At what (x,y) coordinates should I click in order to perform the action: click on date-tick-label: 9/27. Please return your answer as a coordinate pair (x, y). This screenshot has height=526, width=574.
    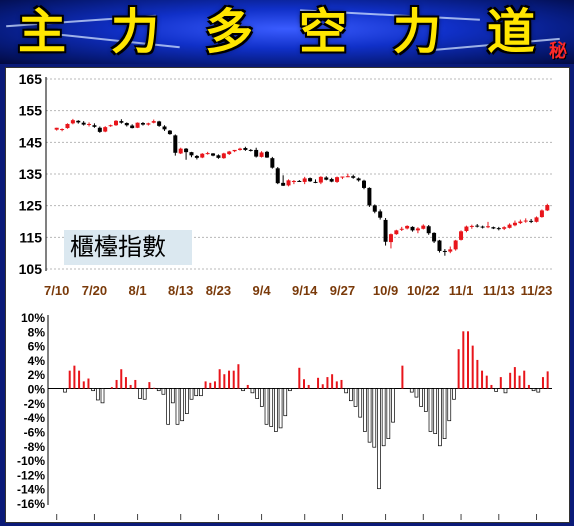
    Looking at the image, I should click on (342, 290).